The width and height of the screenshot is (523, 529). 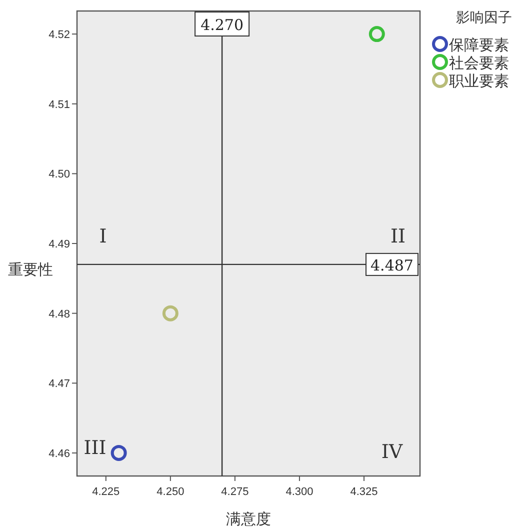 What do you see at coordinates (59, 314) in the screenshot?
I see `y-tick-label: 4.48` at bounding box center [59, 314].